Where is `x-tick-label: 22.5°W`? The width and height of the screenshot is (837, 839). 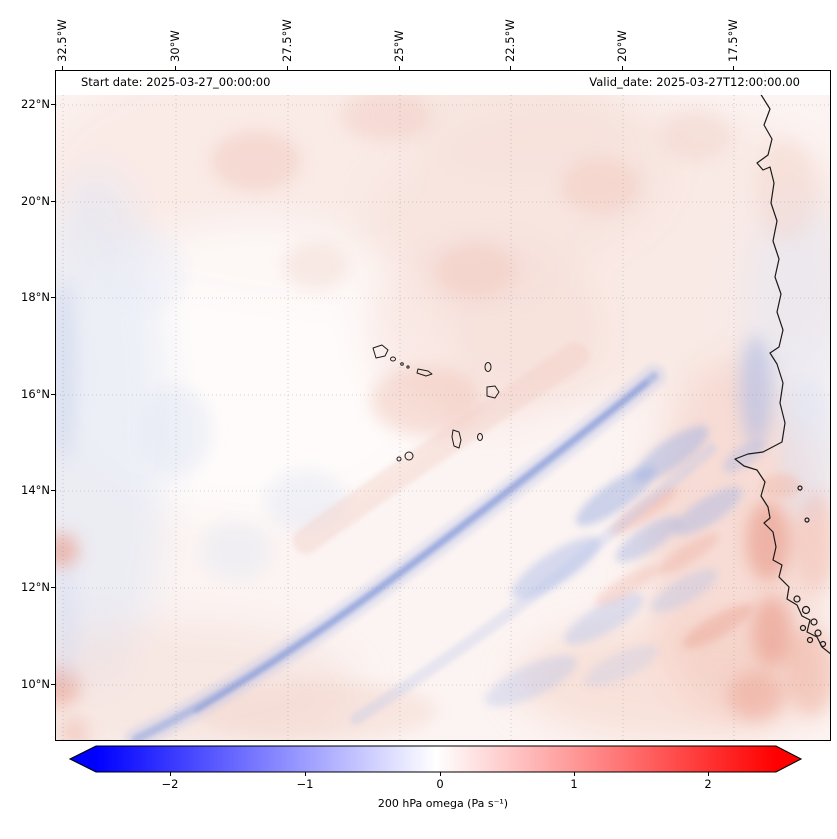
x-tick-label: 22.5°W is located at coordinates (510, 40).